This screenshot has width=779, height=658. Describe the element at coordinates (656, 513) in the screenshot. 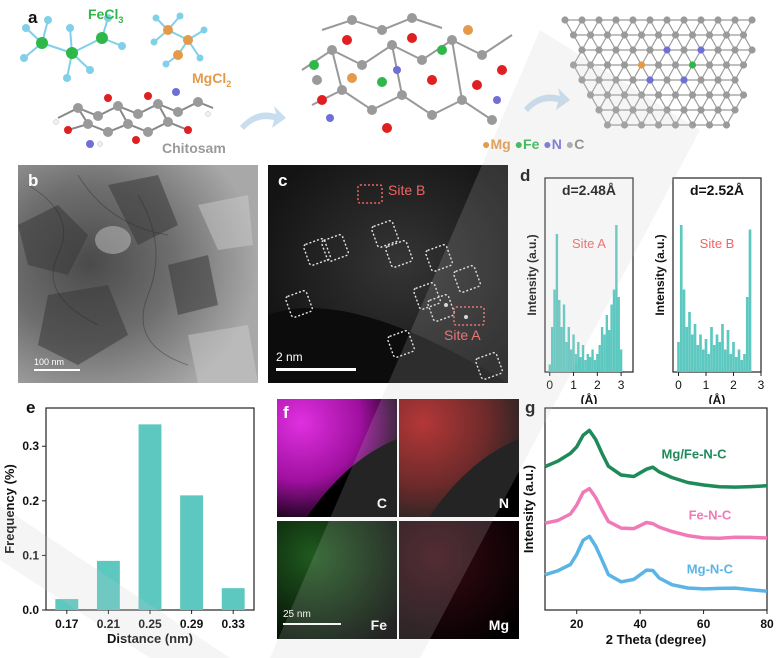

I see `xrd-series-line` at that location.